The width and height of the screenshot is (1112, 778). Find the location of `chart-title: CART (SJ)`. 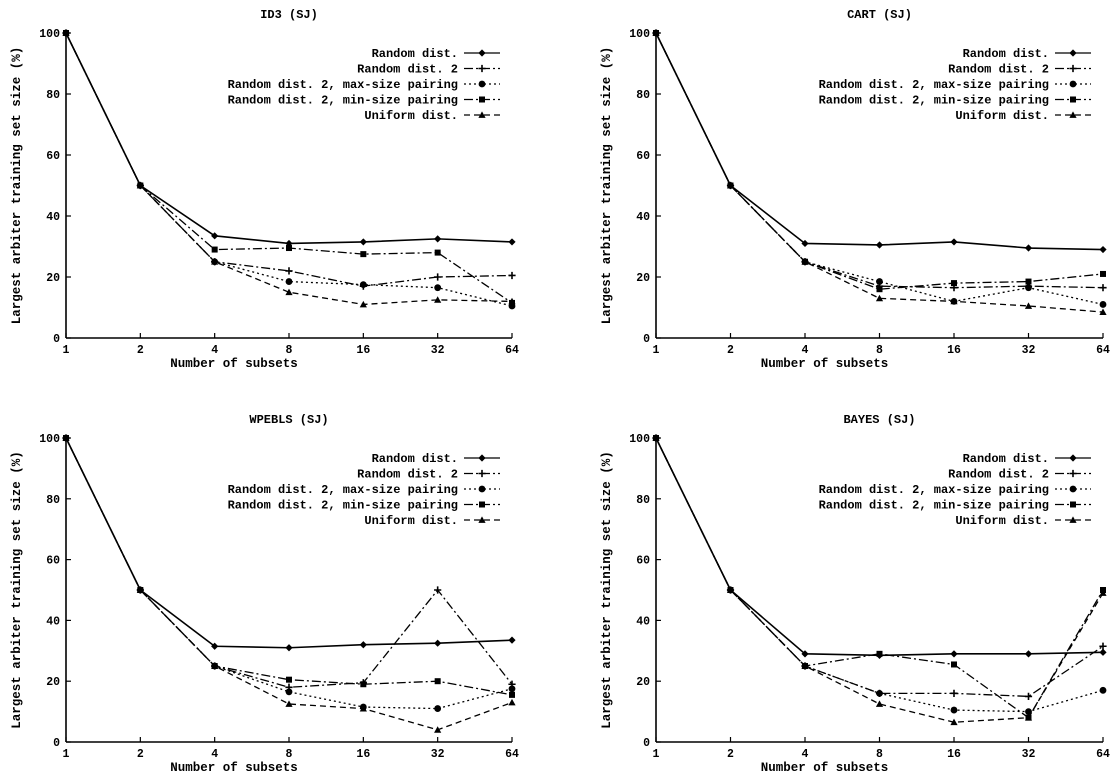

chart-title: CART (SJ) is located at coordinates (879, 15).